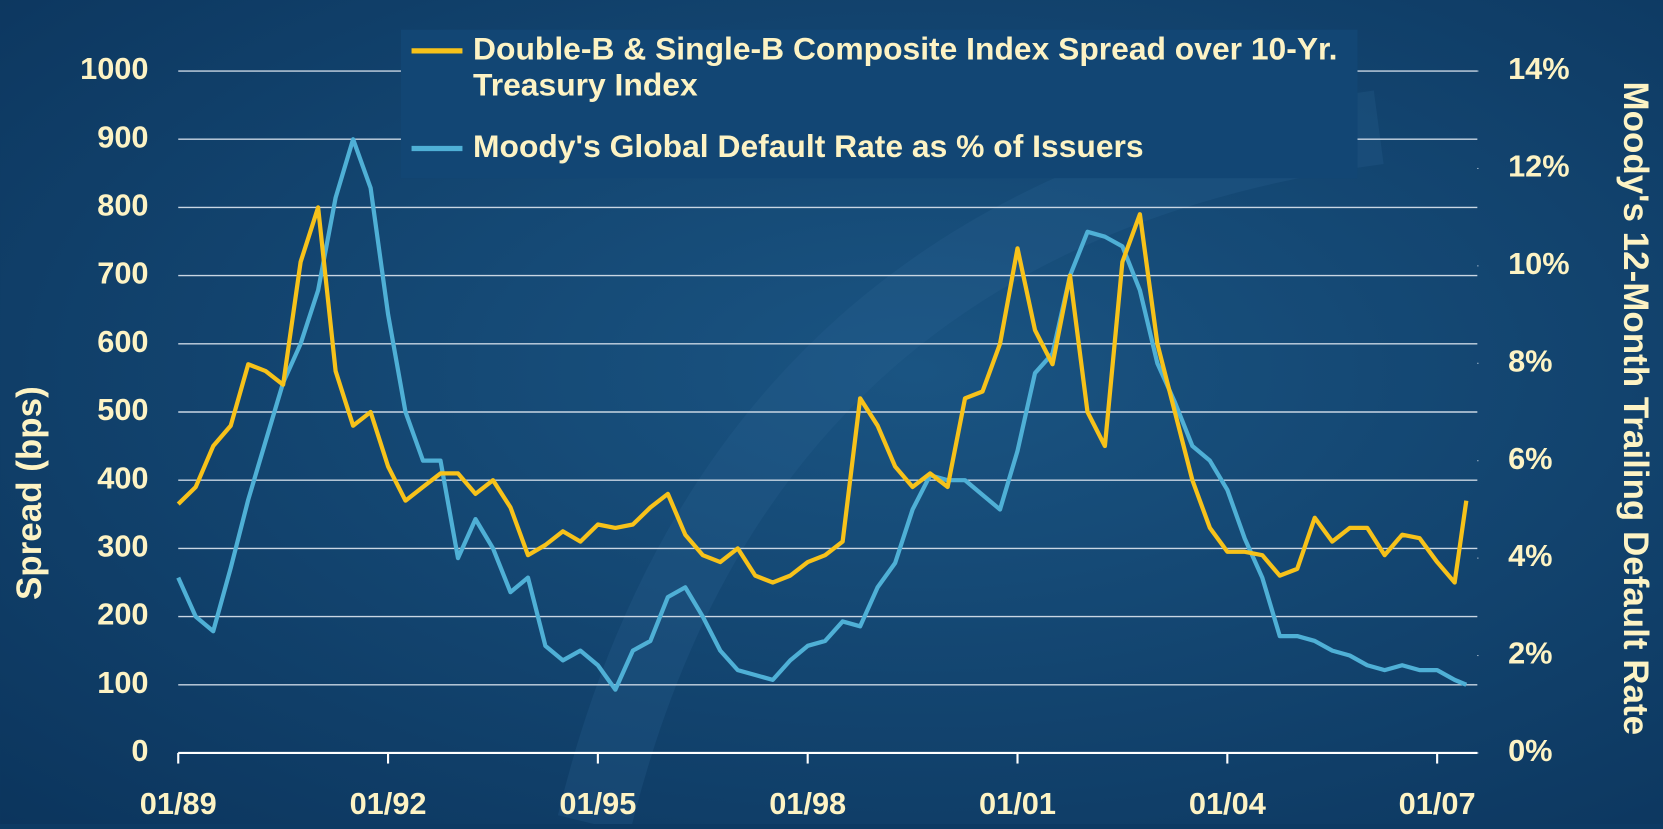 The width and height of the screenshot is (1663, 829). Describe the element at coordinates (122, 273) in the screenshot. I see `y-tick-label: 700` at that location.